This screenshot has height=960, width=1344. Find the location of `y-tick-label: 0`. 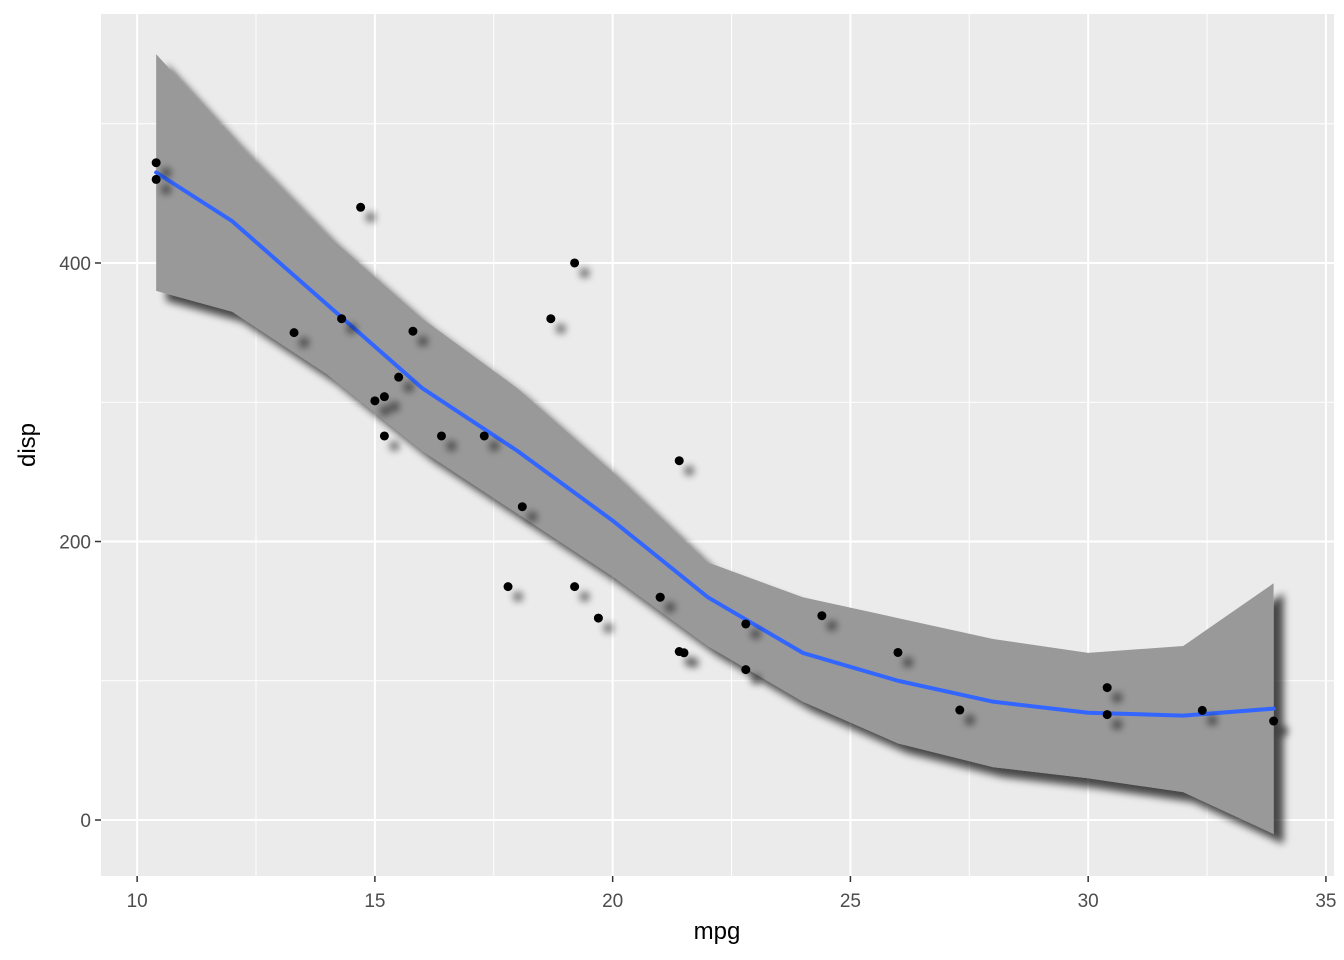

y-tick-label: 0 is located at coordinates (85, 821).